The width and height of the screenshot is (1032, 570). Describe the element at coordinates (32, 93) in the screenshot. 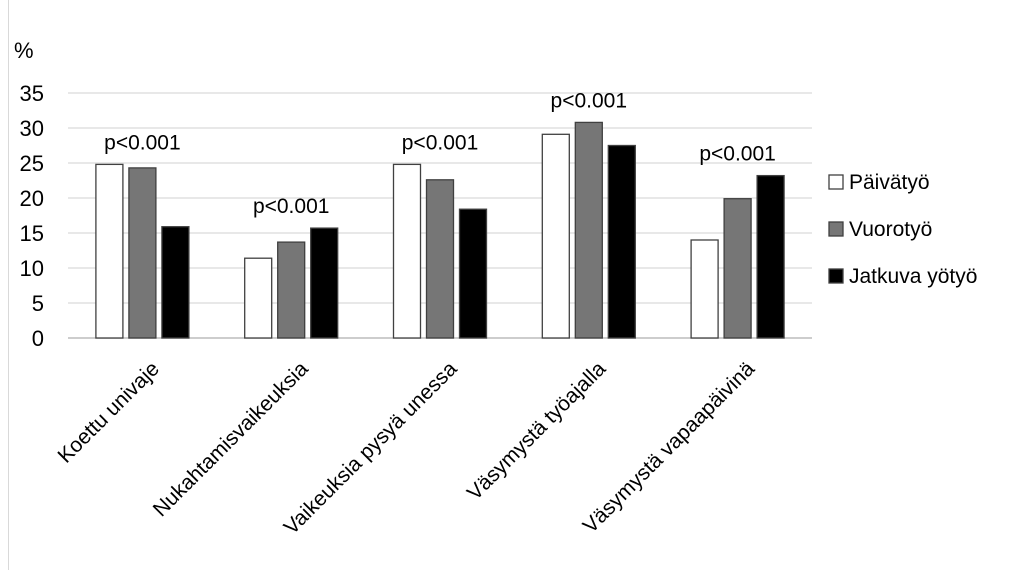

I see `y-tick-label: 35` at that location.